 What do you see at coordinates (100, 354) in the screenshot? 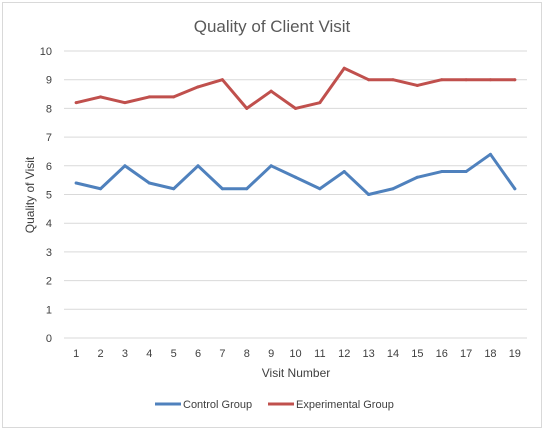
I see `x-tick-label: 2` at bounding box center [100, 354].